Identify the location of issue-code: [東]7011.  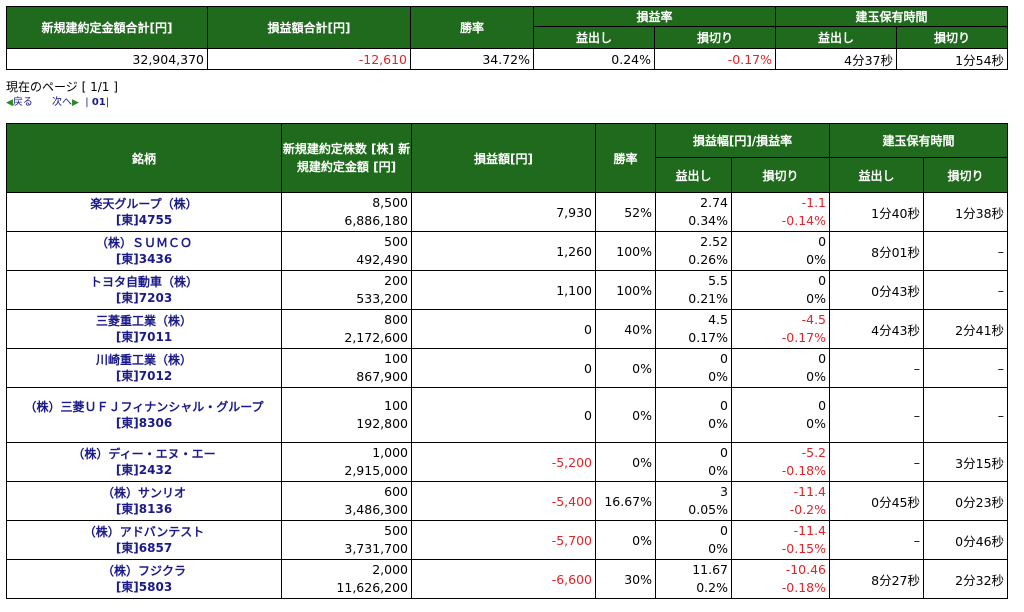
(144, 337).